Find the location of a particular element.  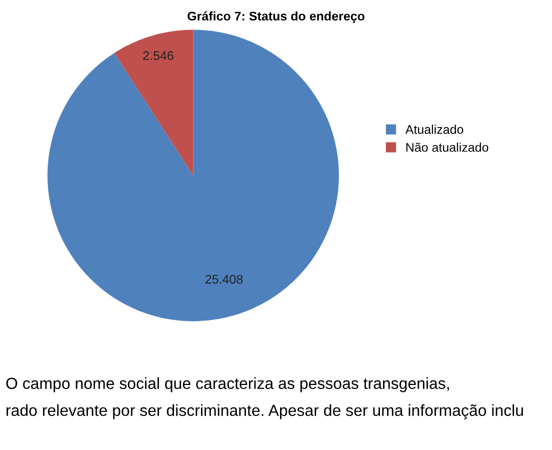

pie-slice is located at coordinates (154, 103).